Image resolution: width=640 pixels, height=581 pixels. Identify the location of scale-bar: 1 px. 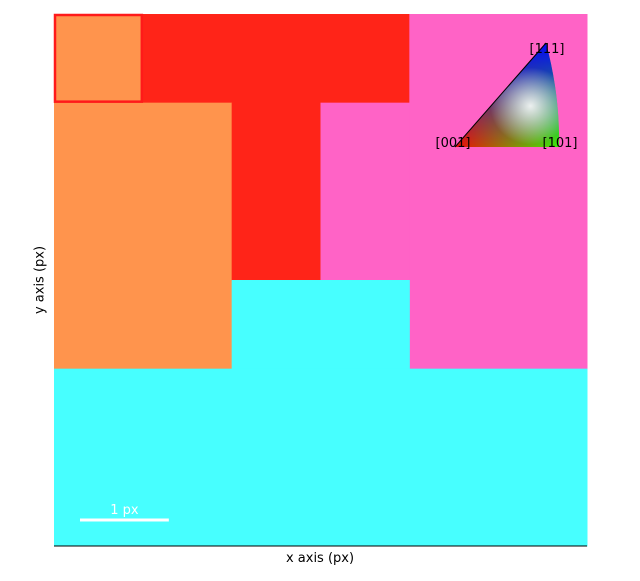
(124, 512).